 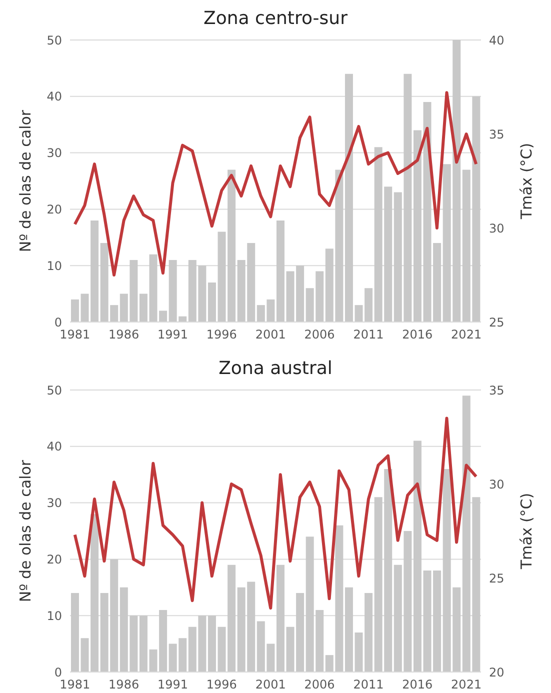 I want to click on chart-title: Zona centro-sur, so click(x=275, y=19).